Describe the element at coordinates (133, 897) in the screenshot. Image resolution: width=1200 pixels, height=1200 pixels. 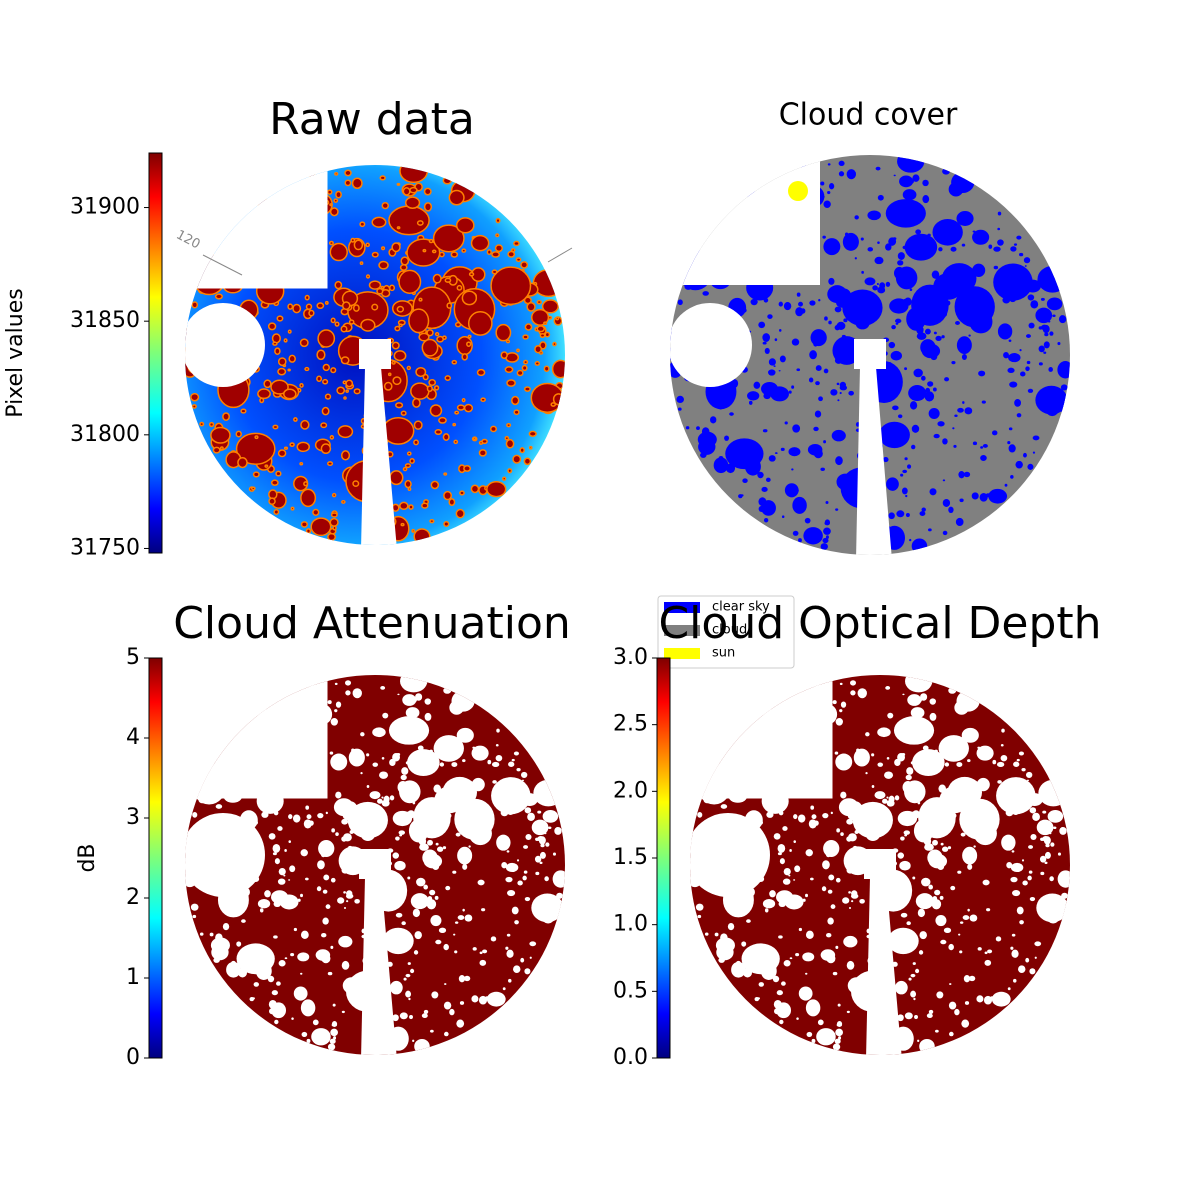
I see `colorbar-tick-label: 2` at that location.